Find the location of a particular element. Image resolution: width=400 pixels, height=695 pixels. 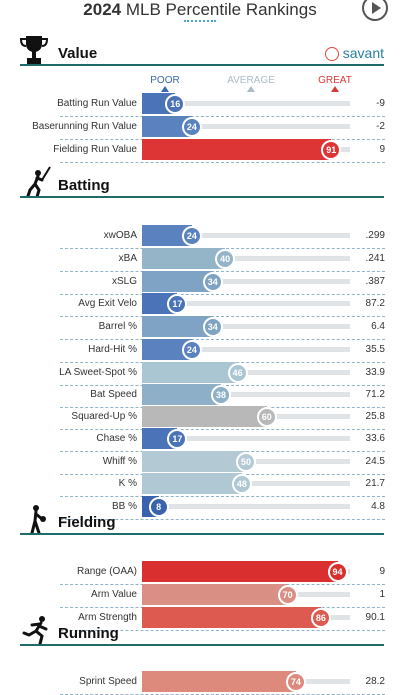

metric-row: 16 Batting Run Value -9 is located at coordinates (200, 105).